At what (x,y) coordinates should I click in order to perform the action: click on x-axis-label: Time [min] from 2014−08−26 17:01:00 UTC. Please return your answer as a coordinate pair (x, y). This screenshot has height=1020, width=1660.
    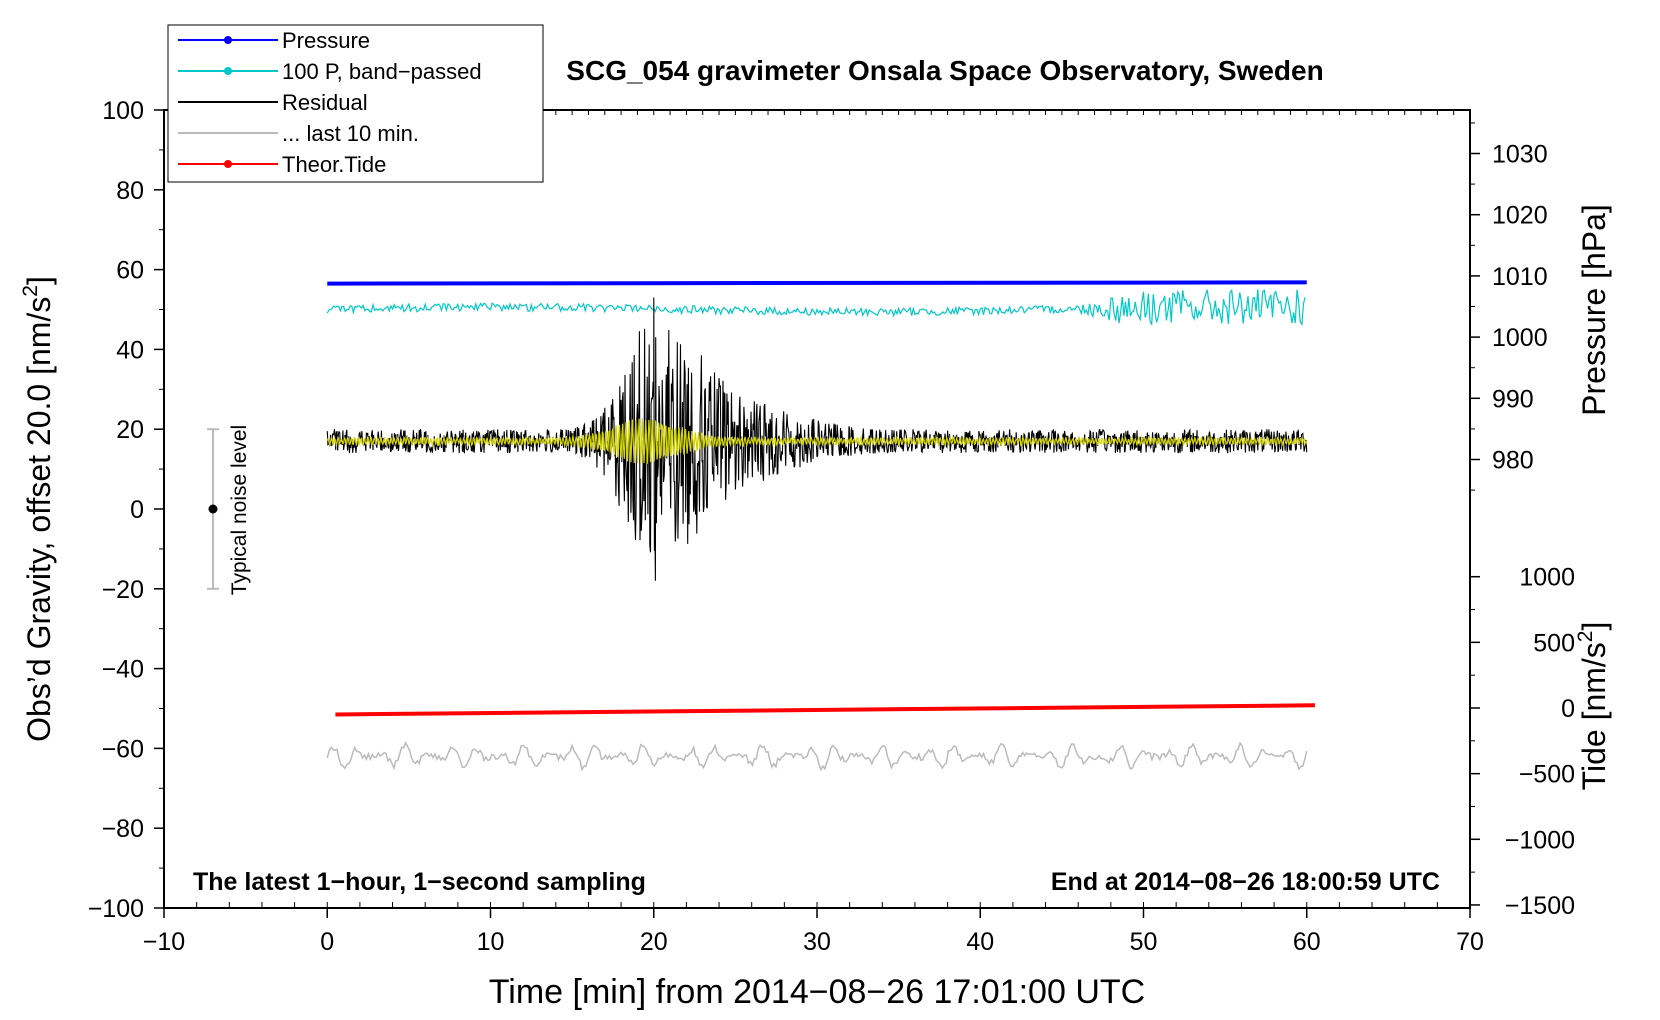
    Looking at the image, I should click on (817, 992).